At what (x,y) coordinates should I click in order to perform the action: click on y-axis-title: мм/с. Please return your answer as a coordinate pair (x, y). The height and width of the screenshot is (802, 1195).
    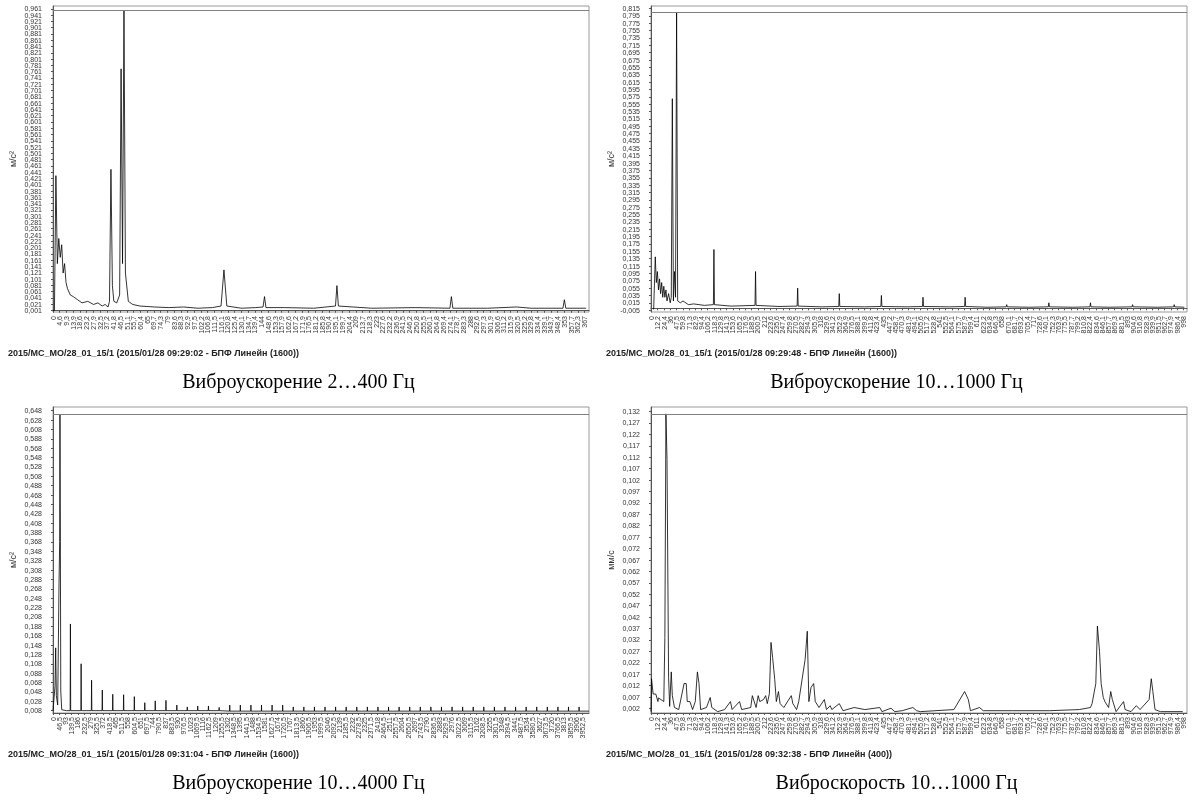
    Looking at the image, I should click on (610, 559).